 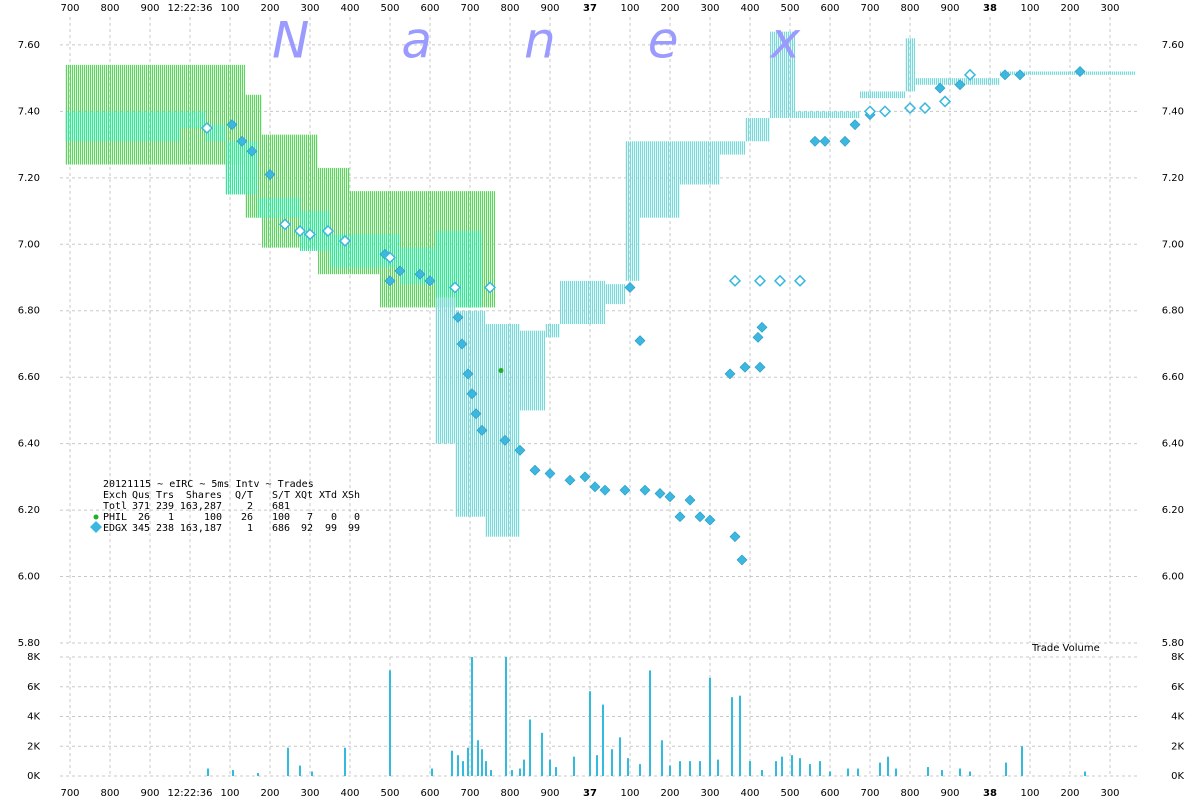 I want to click on x-tick-label: 12:22:36, so click(x=190, y=793).